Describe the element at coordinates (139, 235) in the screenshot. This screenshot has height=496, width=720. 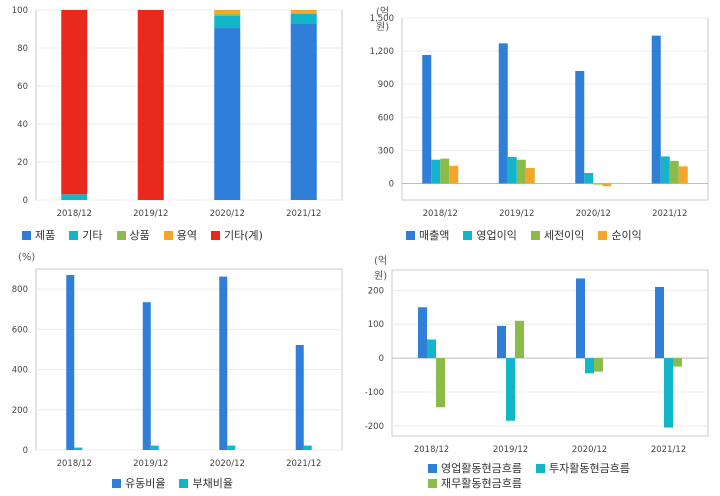
I see `legend-label: 상품` at that location.